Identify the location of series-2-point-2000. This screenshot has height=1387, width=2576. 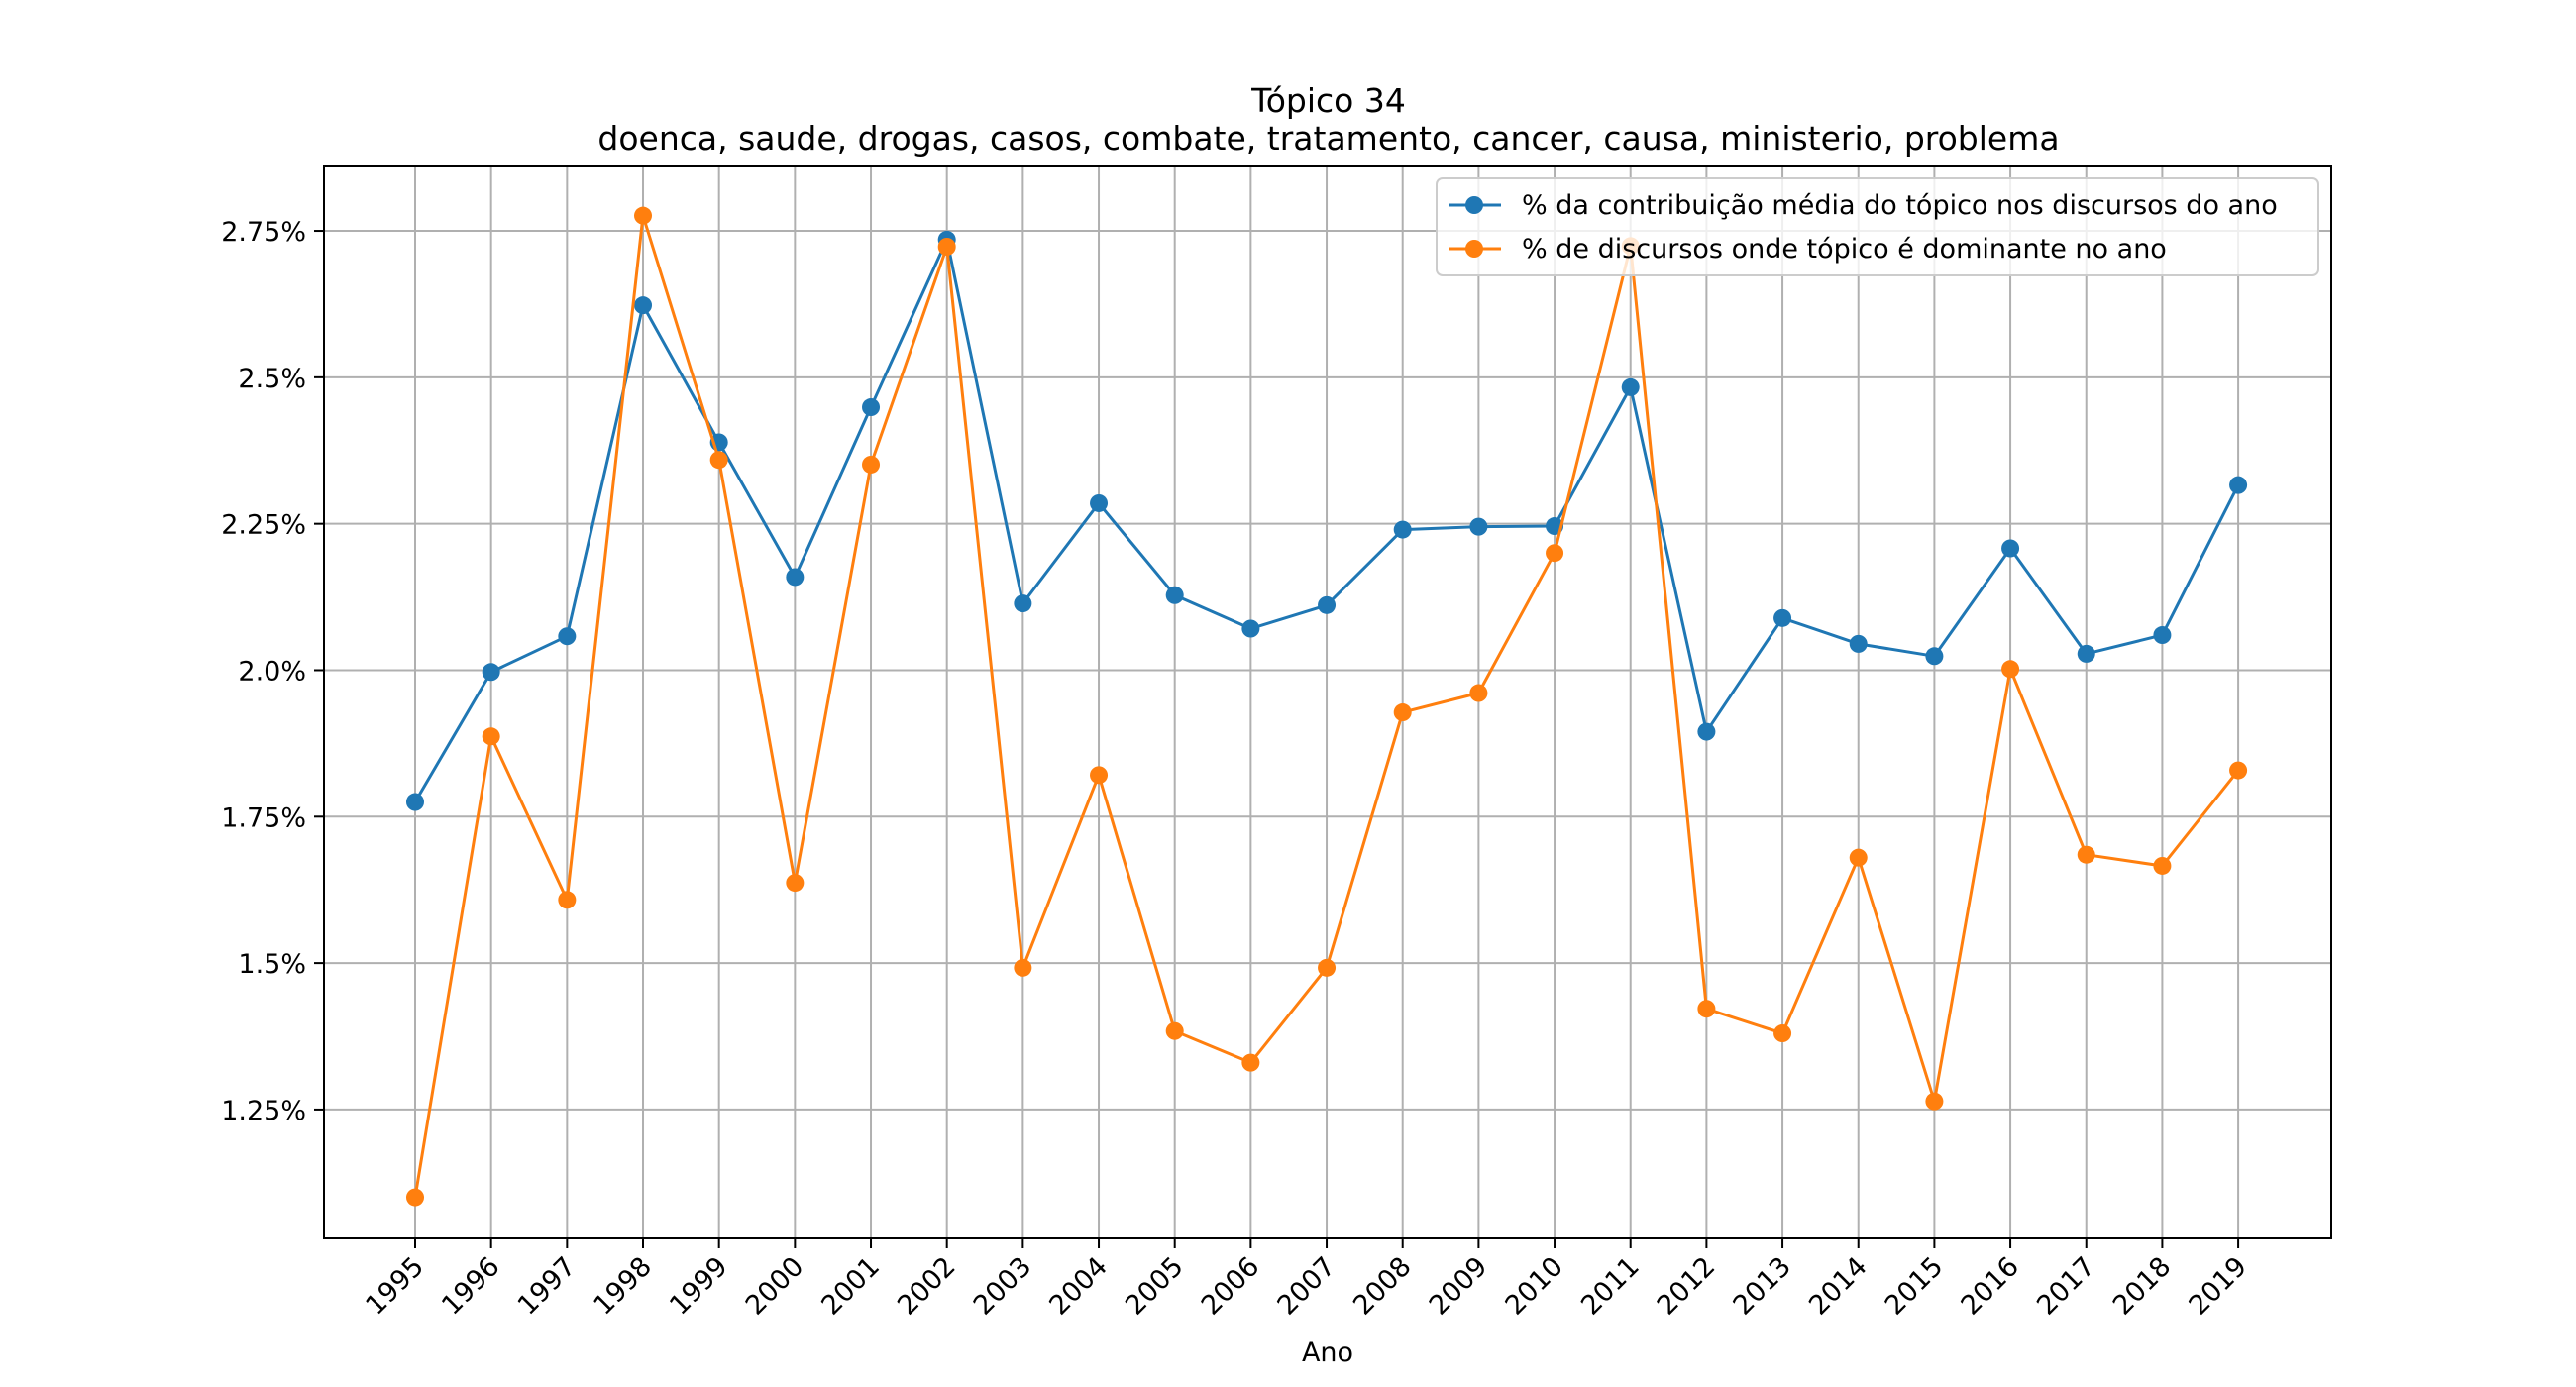
(795, 883).